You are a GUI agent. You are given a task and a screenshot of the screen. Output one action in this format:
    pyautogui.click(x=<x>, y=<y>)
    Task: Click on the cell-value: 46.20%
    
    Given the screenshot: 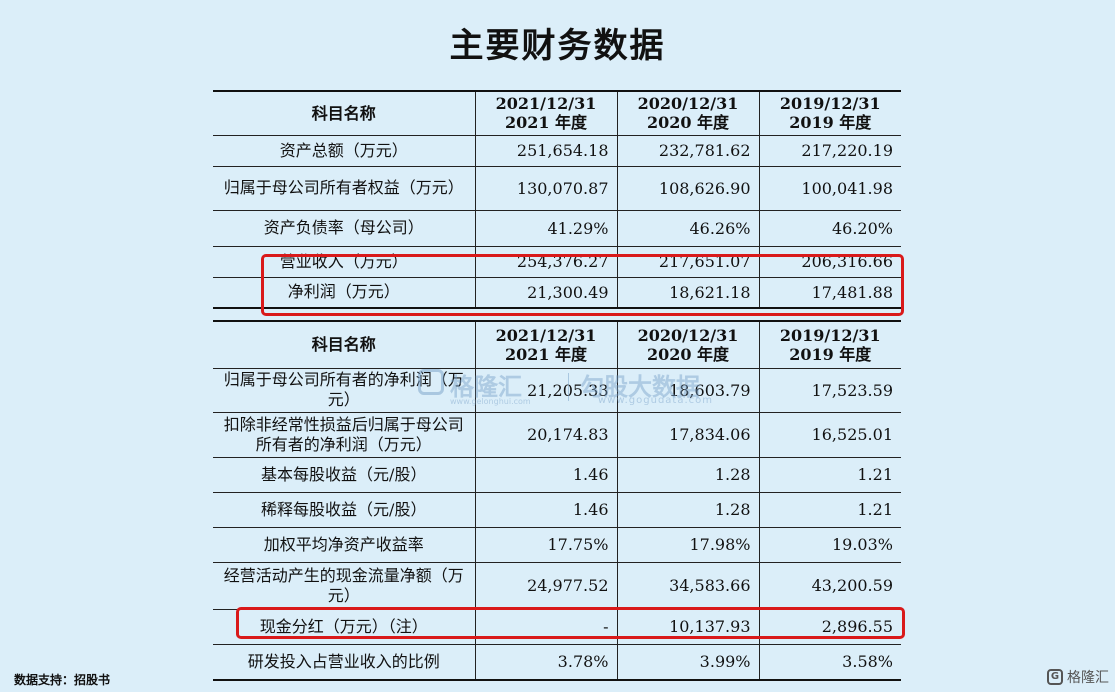 What is the action you would take?
    pyautogui.click(x=829, y=228)
    